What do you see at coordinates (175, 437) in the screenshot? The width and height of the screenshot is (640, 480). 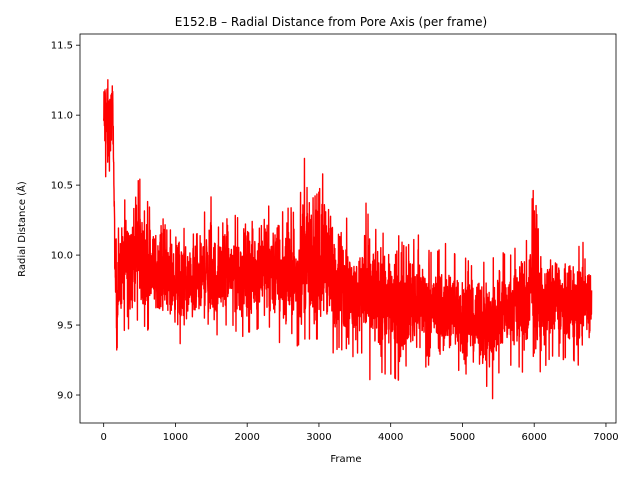 I see `x-tick-label: 1000` at bounding box center [175, 437].